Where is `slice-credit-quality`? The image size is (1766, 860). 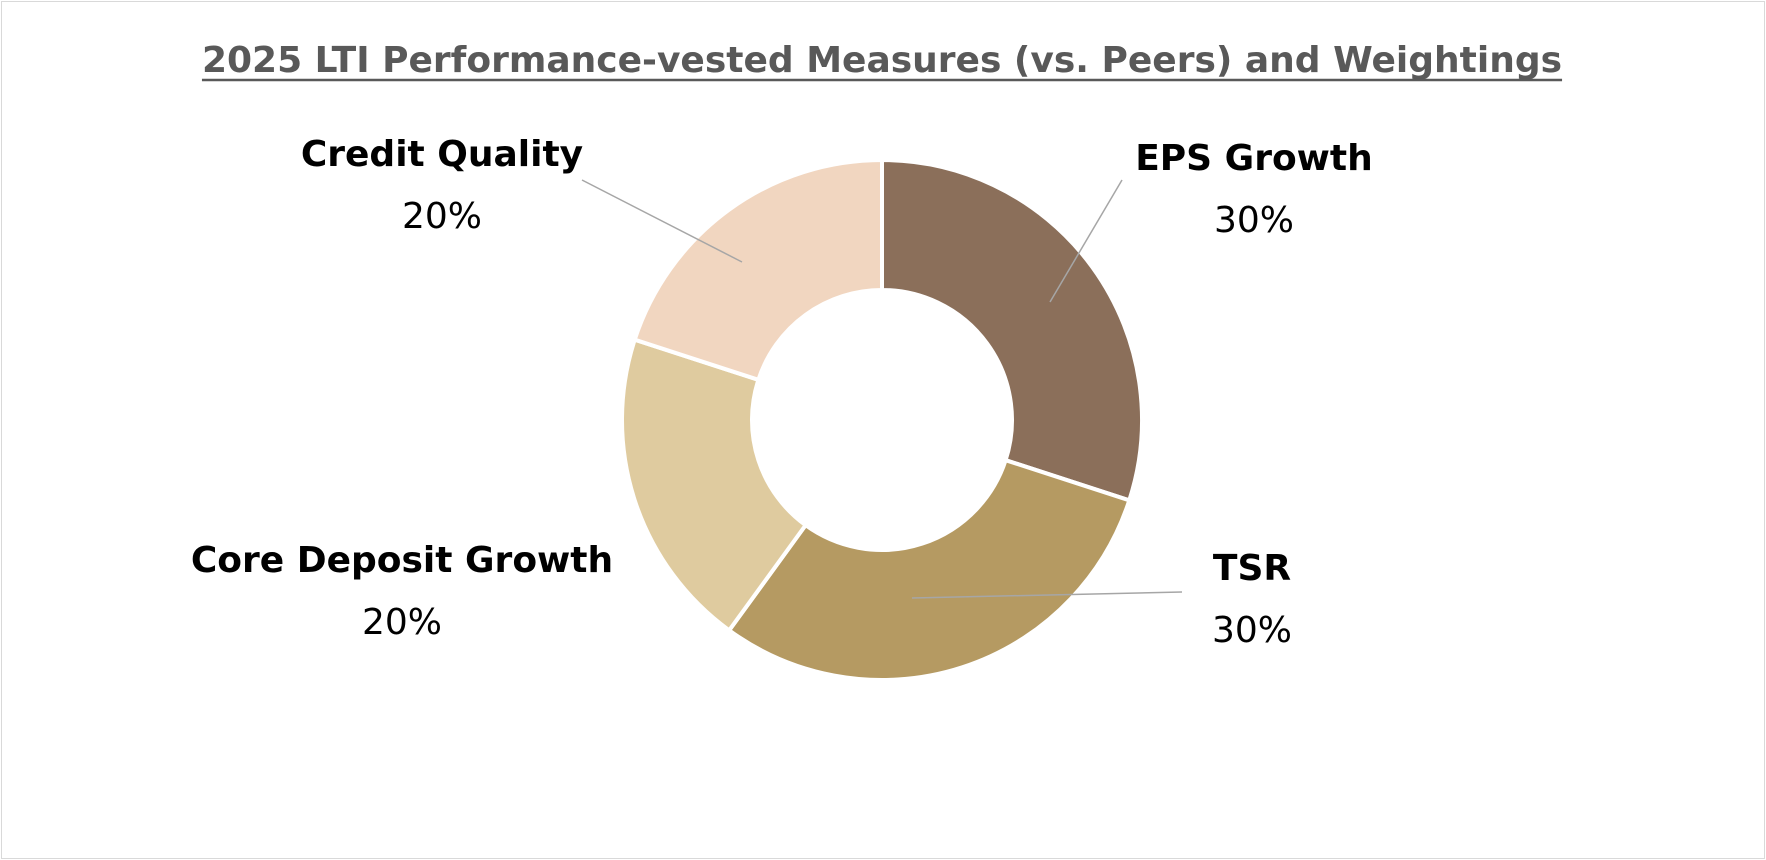 slice-credit-quality is located at coordinates (758, 270).